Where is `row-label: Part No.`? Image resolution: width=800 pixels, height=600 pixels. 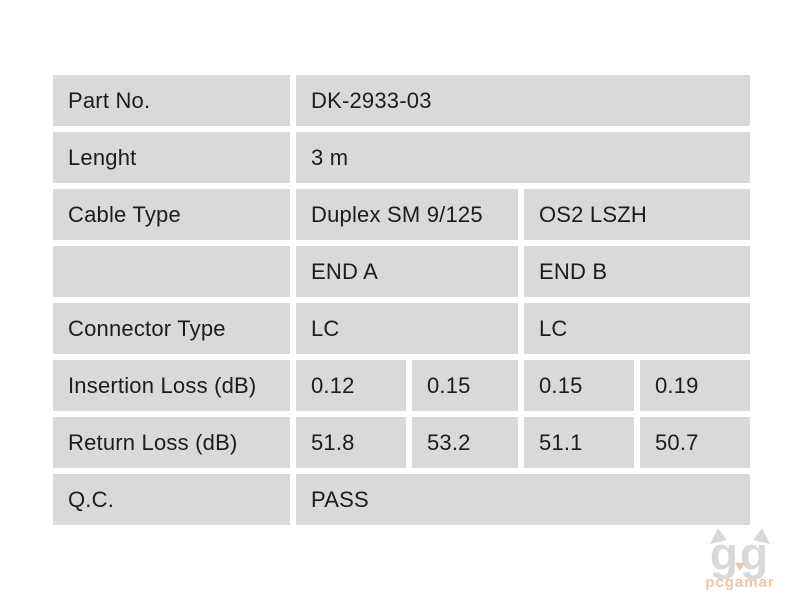 row-label: Part No. is located at coordinates (171, 100).